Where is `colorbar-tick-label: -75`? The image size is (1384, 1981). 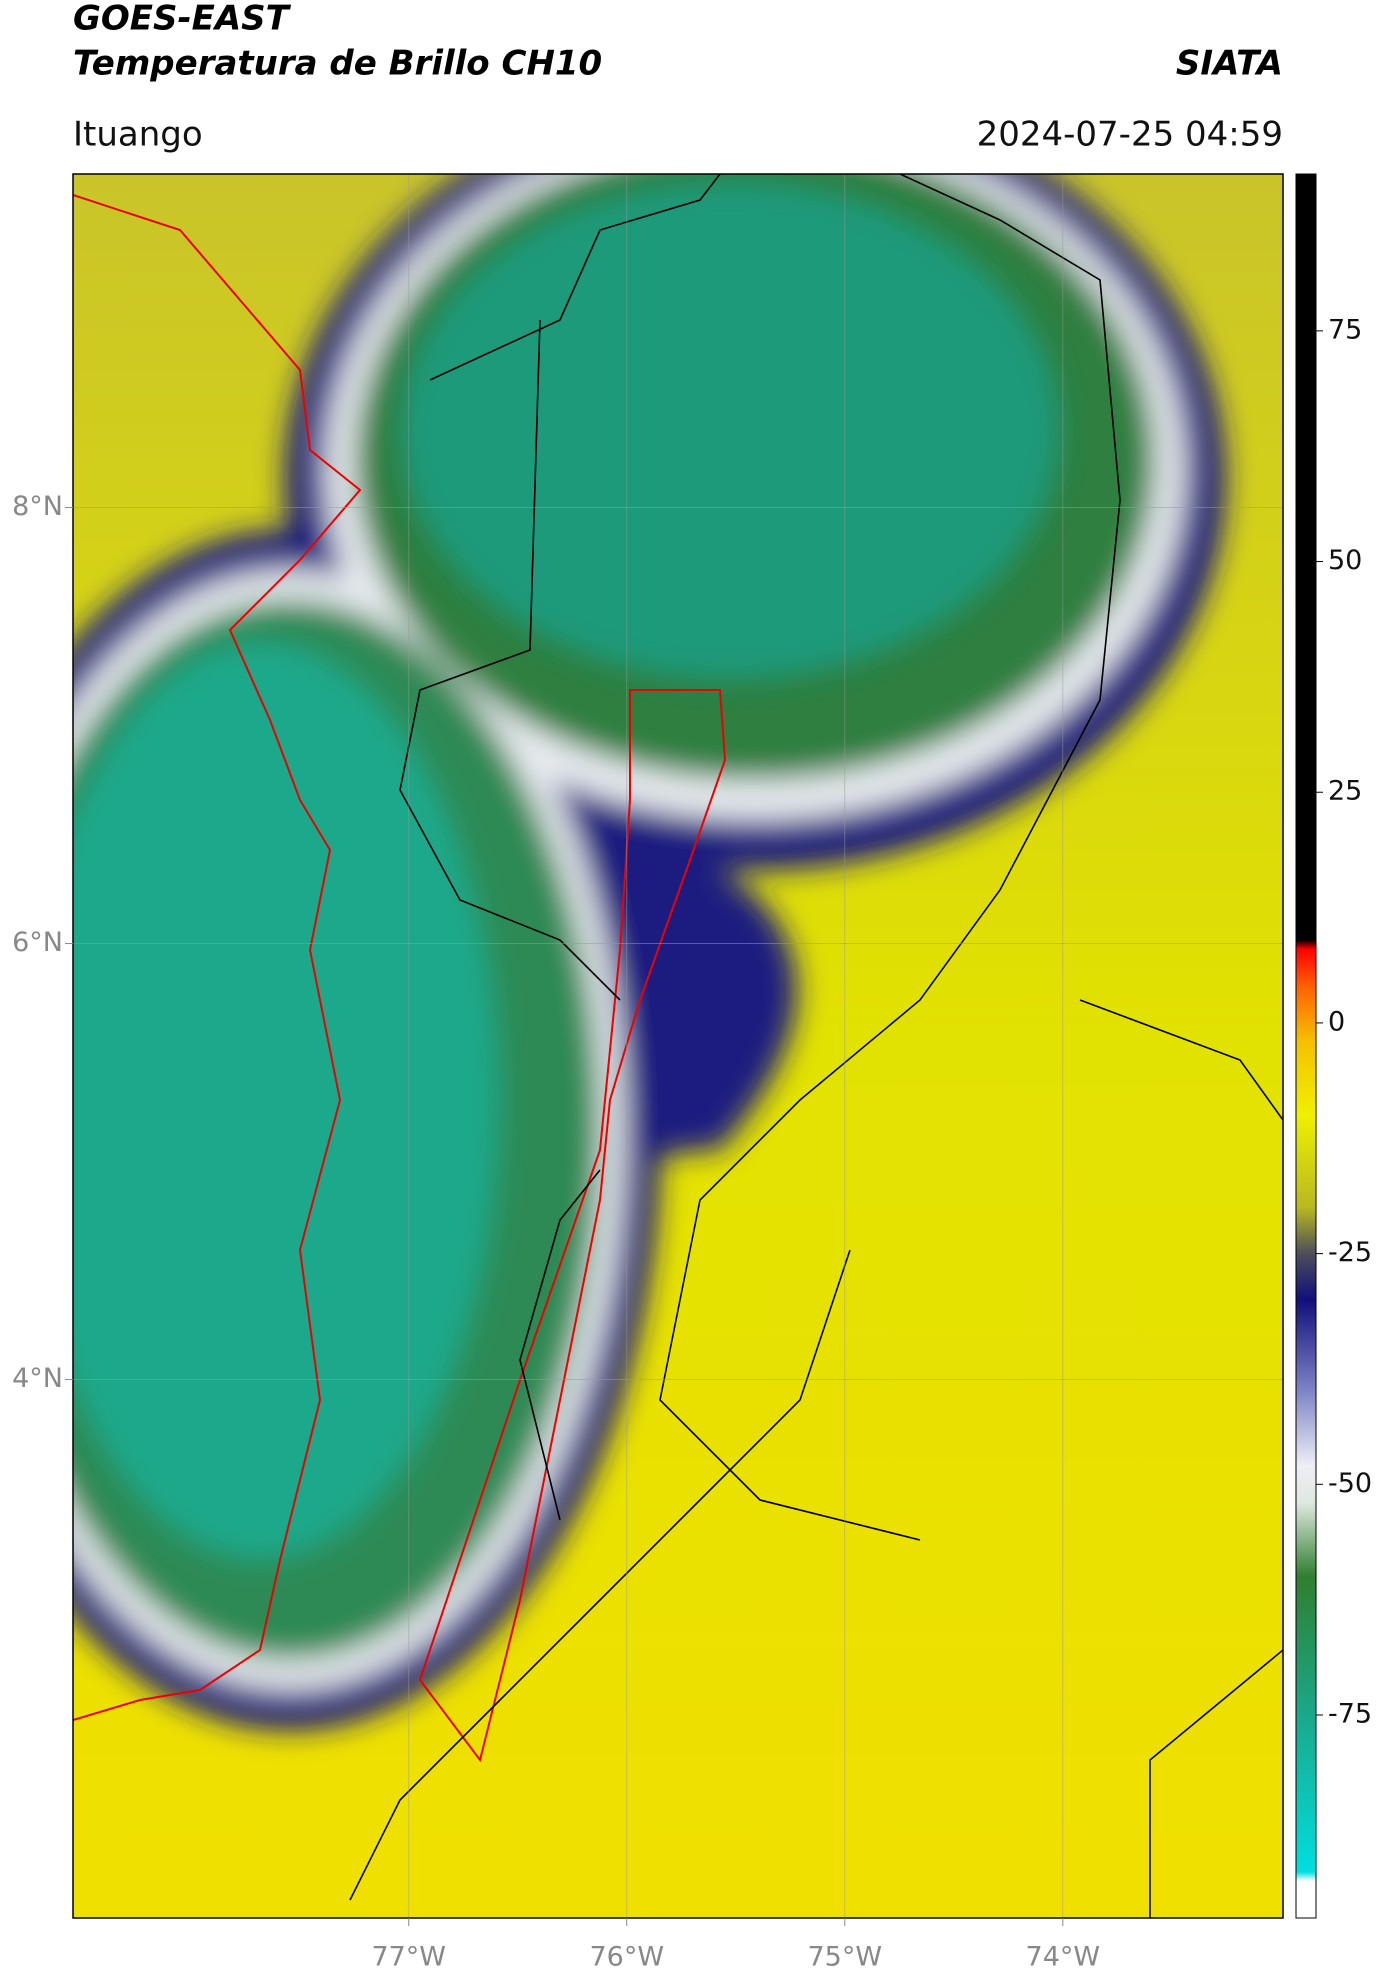 colorbar-tick-label: -75 is located at coordinates (1350, 1713).